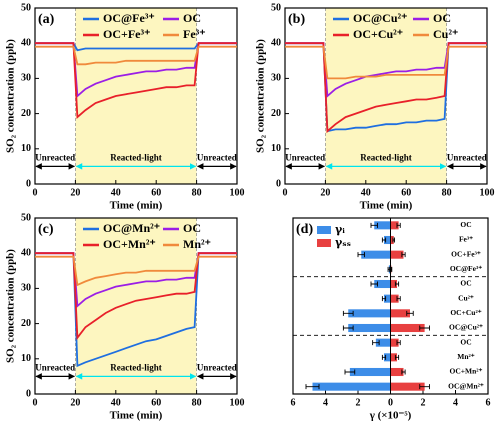  Describe the element at coordinates (465, 312) in the screenshot. I see `category-label: OC+Cu²⁺` at that location.